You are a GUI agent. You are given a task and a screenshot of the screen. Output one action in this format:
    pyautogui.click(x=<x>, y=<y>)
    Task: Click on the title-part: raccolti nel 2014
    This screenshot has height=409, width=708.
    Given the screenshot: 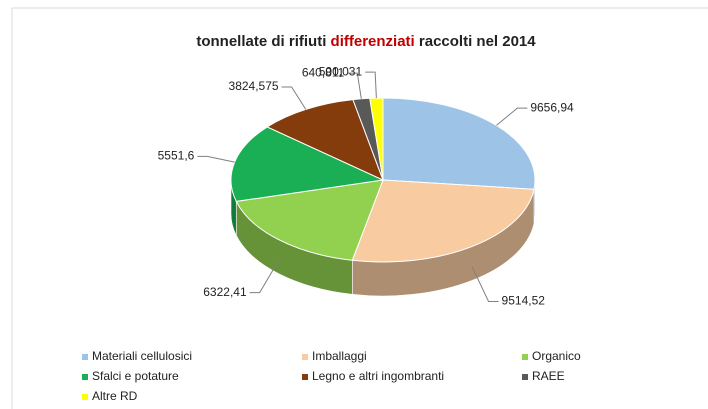 What is the action you would take?
    pyautogui.click(x=476, y=41)
    